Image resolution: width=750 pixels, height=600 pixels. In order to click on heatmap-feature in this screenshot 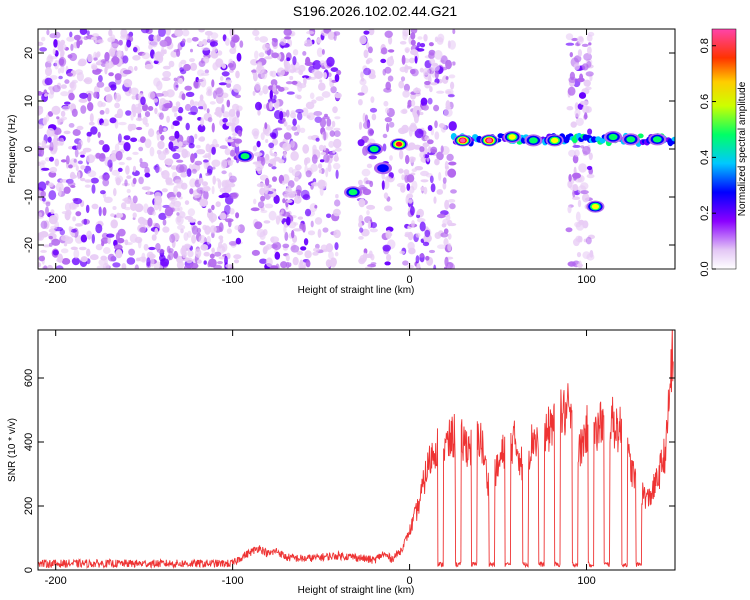, I will do `click(245, 156)`.